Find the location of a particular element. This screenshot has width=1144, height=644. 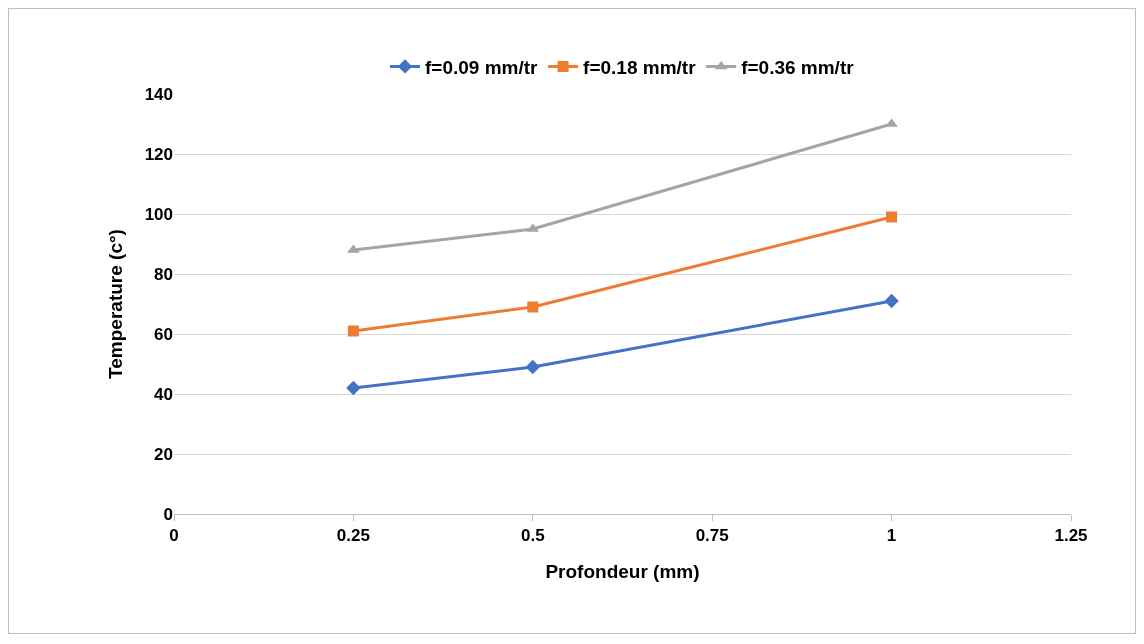

legend-label: f=0.18 mm/tr is located at coordinates (640, 67).